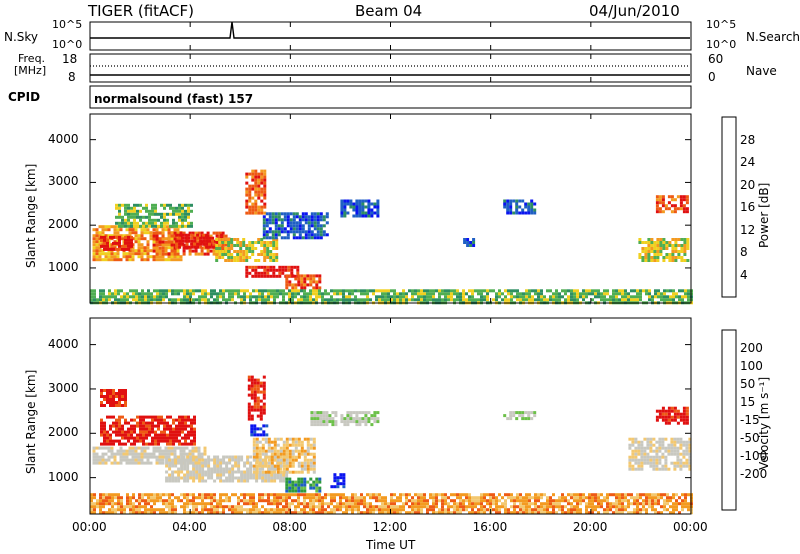 Image resolution: width=800 pixels, height=554 pixels. What do you see at coordinates (67, 24) in the screenshot?
I see `noise-tick-left-high: 10^5` at bounding box center [67, 24].